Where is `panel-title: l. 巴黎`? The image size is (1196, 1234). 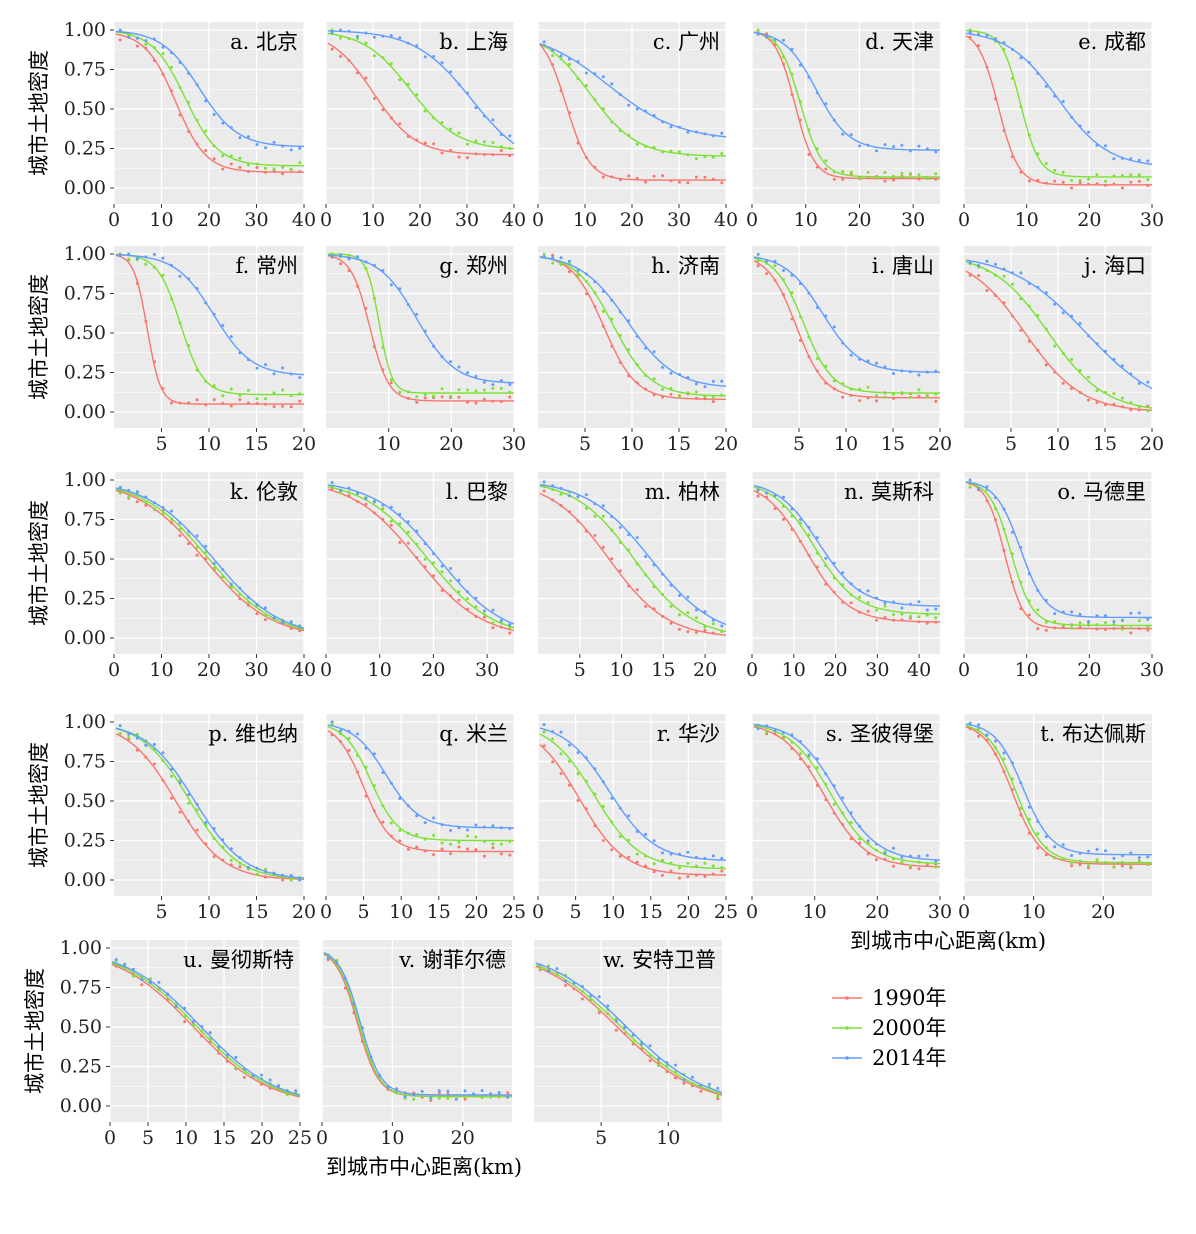 panel-title: l. 巴黎 is located at coordinates (477, 492).